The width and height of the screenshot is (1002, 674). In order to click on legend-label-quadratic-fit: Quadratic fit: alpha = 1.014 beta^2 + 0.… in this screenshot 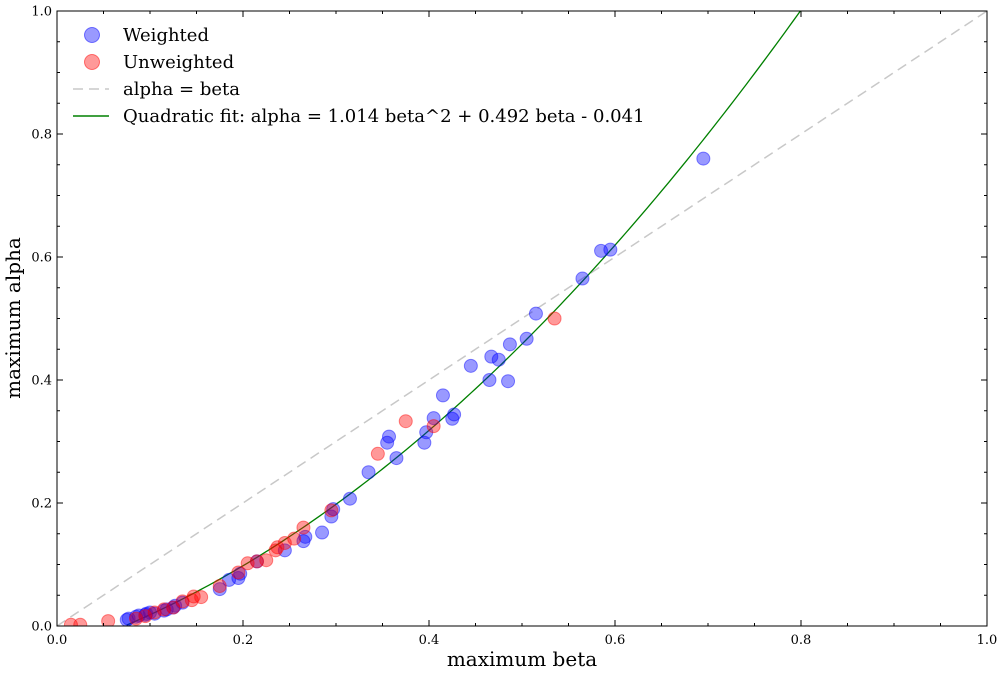, I will do `click(384, 116)`.